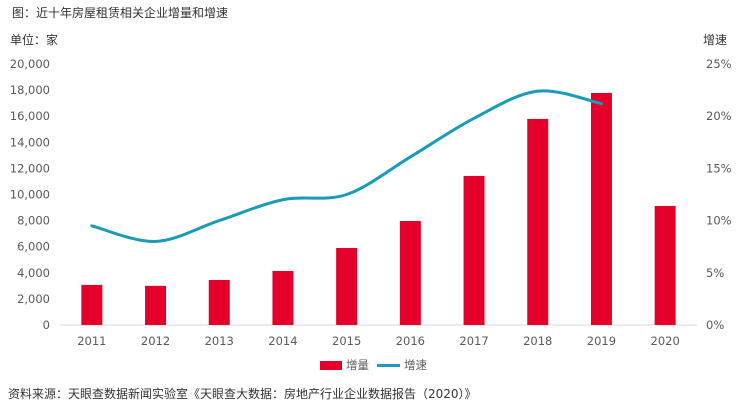 This screenshot has width=740, height=408. I want to click on y2-tick-label: 5%, so click(715, 273).